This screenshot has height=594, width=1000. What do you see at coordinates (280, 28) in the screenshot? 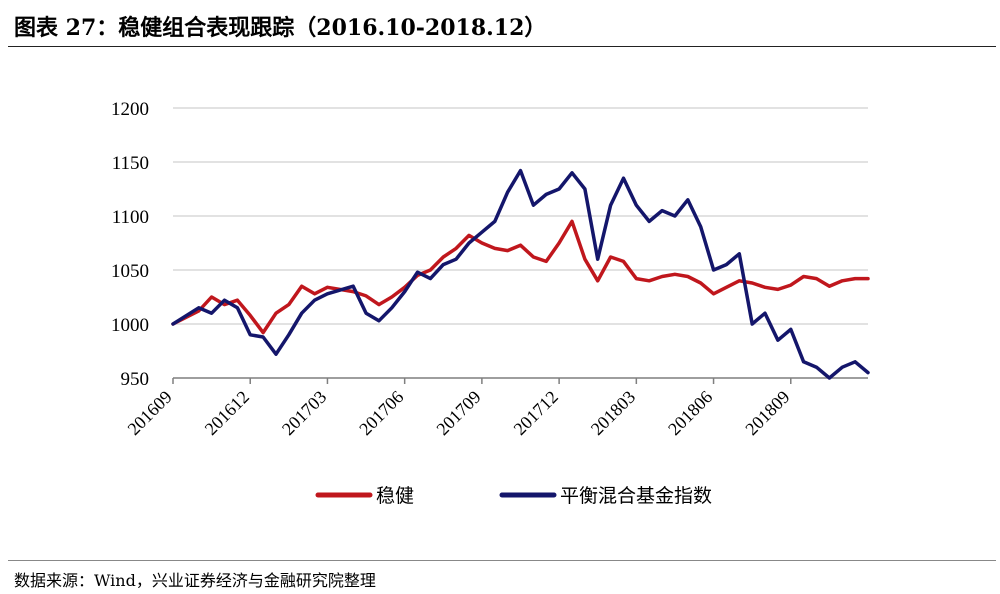
I see `figure-title: 图表 27：稳健组合表现跟踪（2016.10-2018.12）` at bounding box center [280, 28].